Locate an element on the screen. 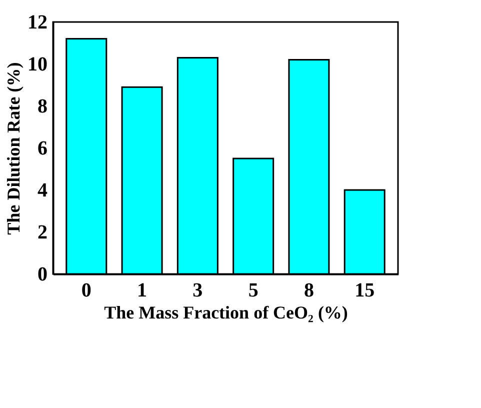 This screenshot has width=481, height=408. x-axis-title: The Mass Fraction of CeO₂ (%) is located at coordinates (226, 312).